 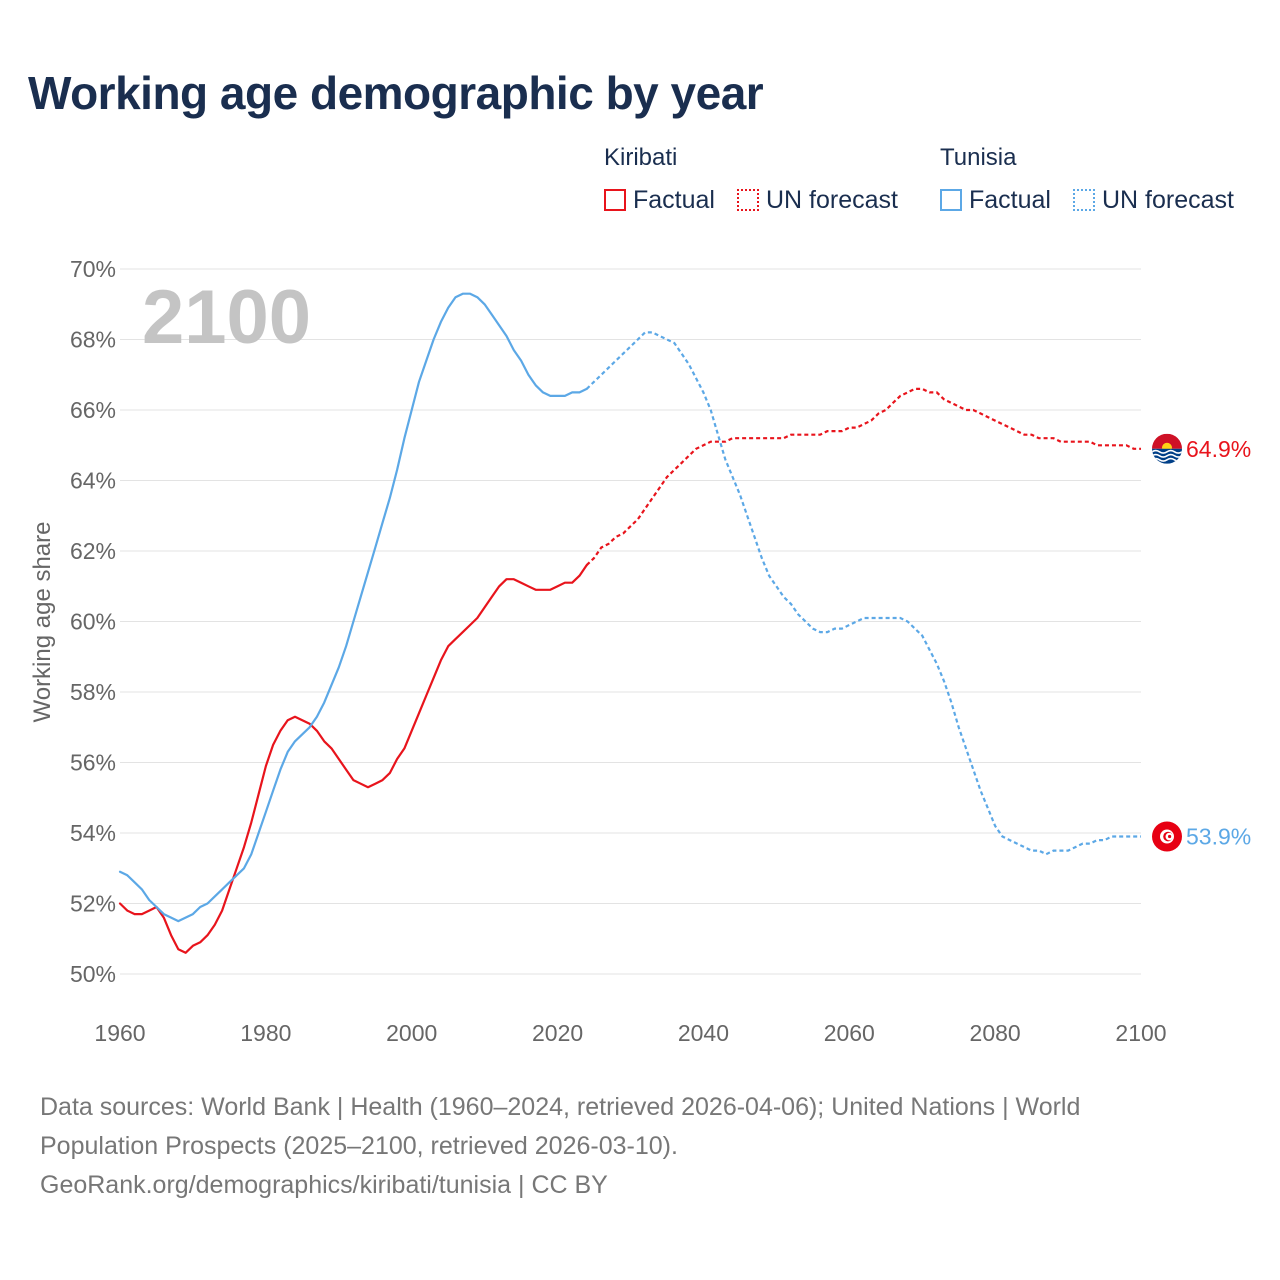 What do you see at coordinates (978, 157) in the screenshot?
I see `legend-group-tunisia: Tunisia` at bounding box center [978, 157].